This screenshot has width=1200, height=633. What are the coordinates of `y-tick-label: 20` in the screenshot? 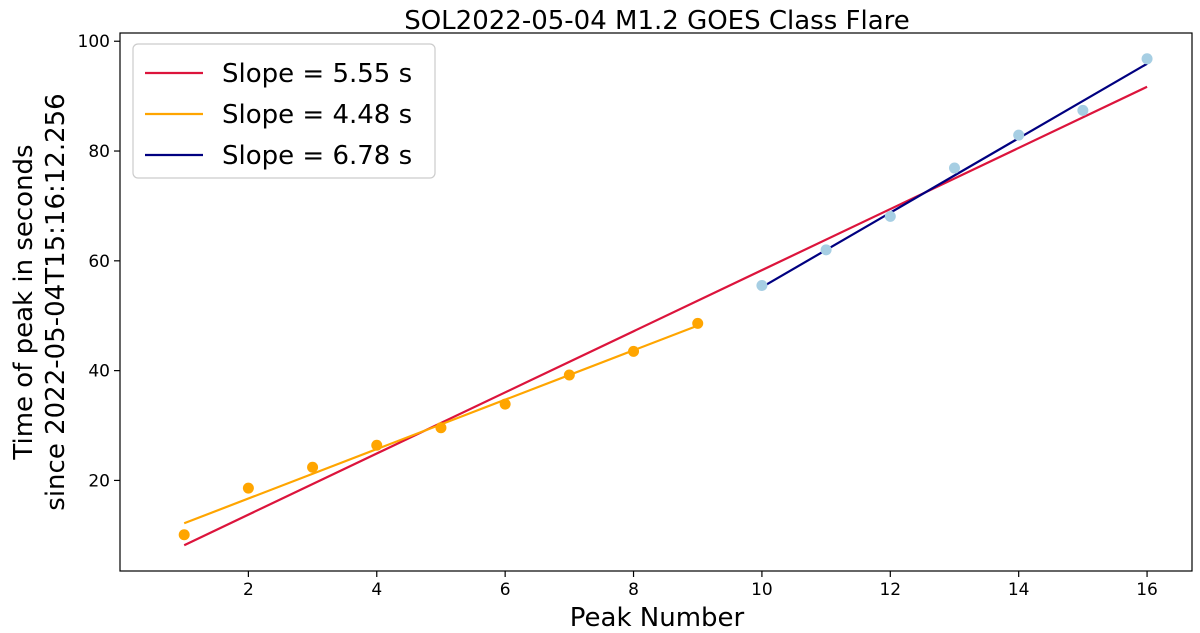 It's located at (99, 481).